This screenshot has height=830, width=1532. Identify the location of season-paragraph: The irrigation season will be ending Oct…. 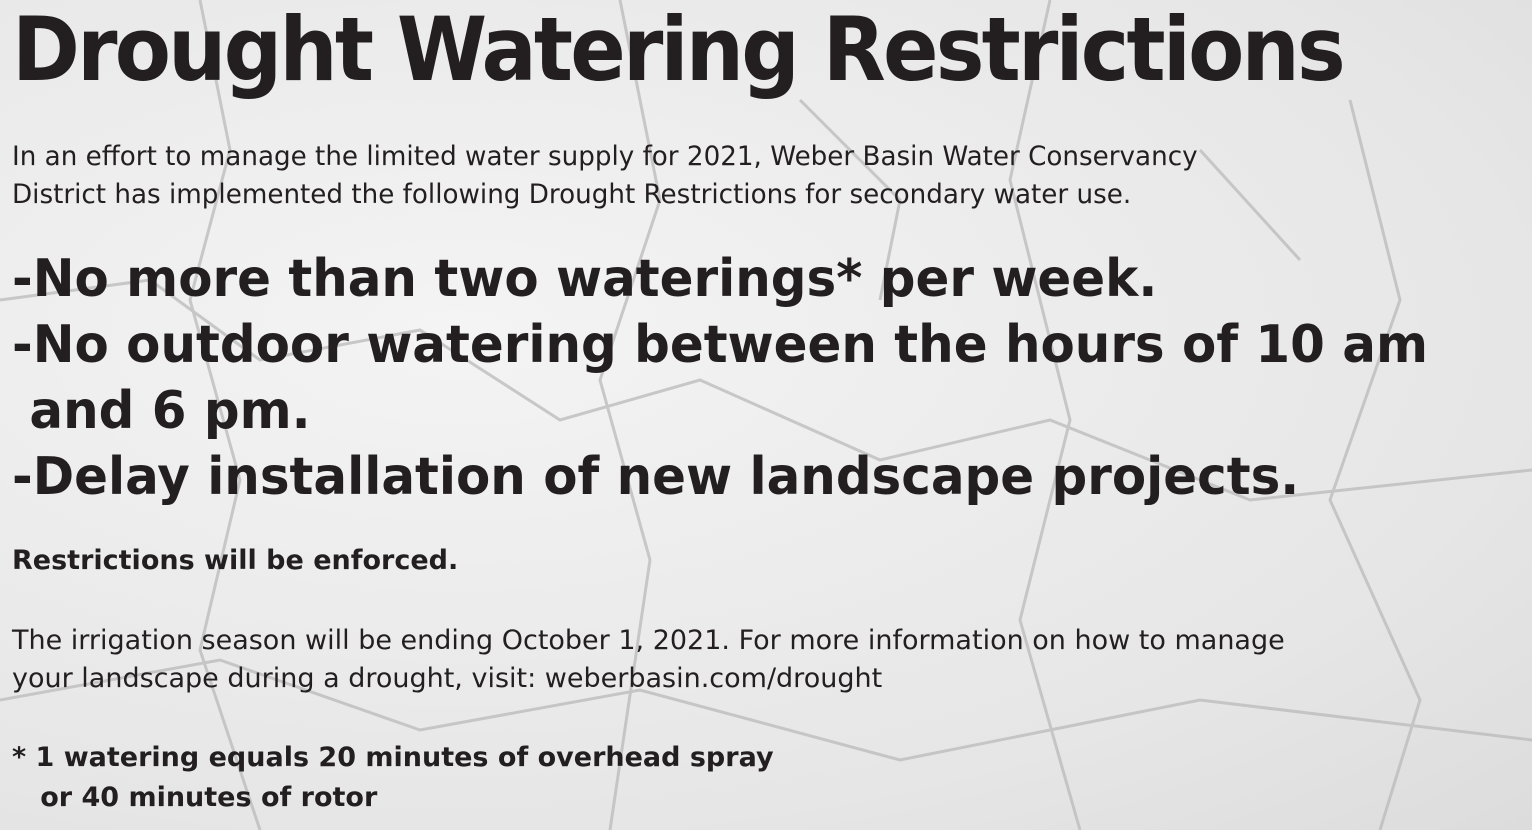
(648, 660).